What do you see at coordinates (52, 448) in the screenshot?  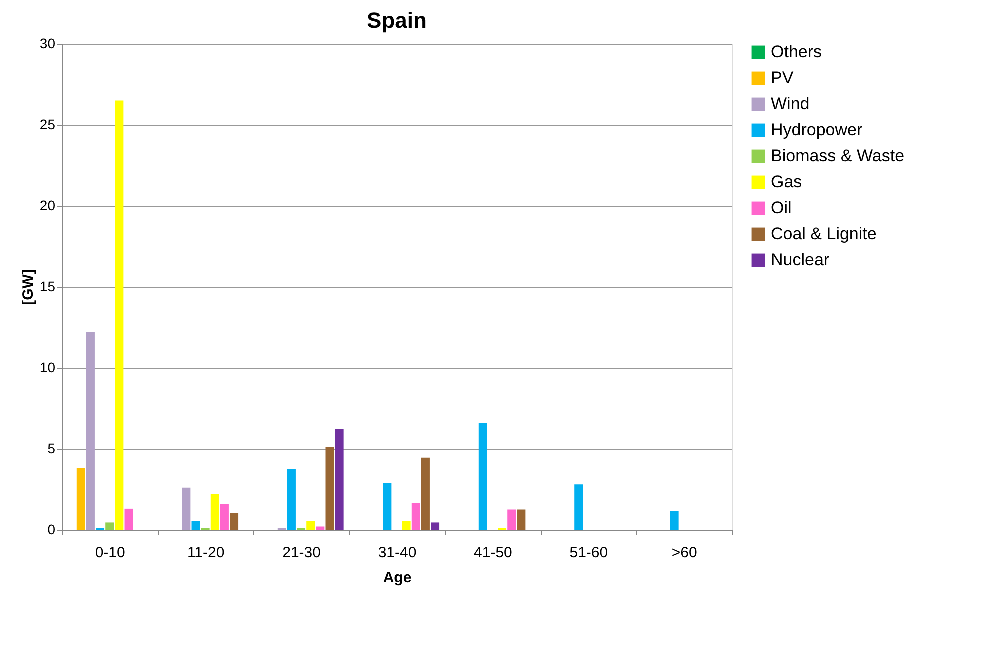 I see `y-tick-label: 5` at bounding box center [52, 448].